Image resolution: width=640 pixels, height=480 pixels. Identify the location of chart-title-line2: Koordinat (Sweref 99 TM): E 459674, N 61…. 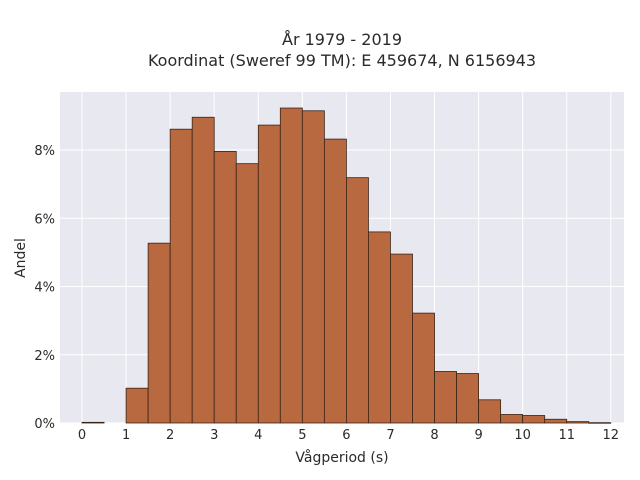
(342, 60).